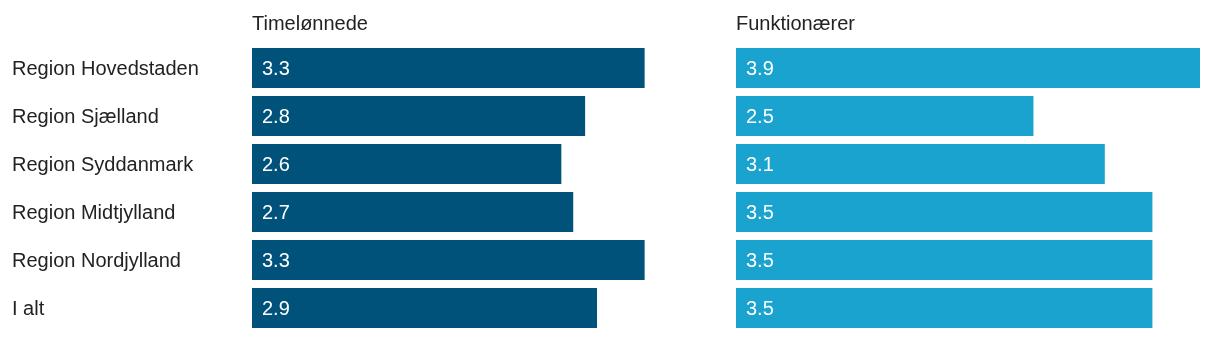 The image size is (1220, 338). I want to click on y-tick-label: Region Nordjylland, so click(96, 260).